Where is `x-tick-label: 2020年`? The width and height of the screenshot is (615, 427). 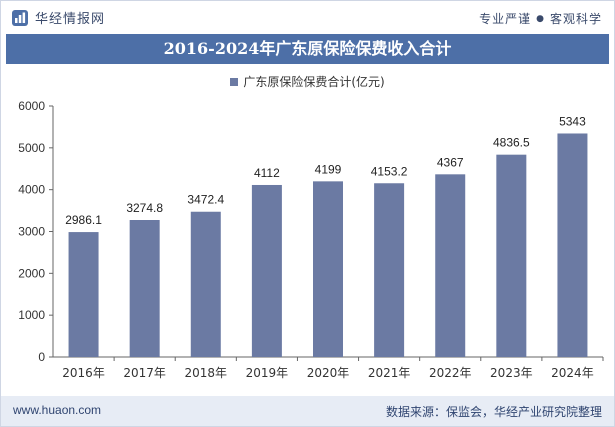 x-tick-label: 2020年 is located at coordinates (328, 373).